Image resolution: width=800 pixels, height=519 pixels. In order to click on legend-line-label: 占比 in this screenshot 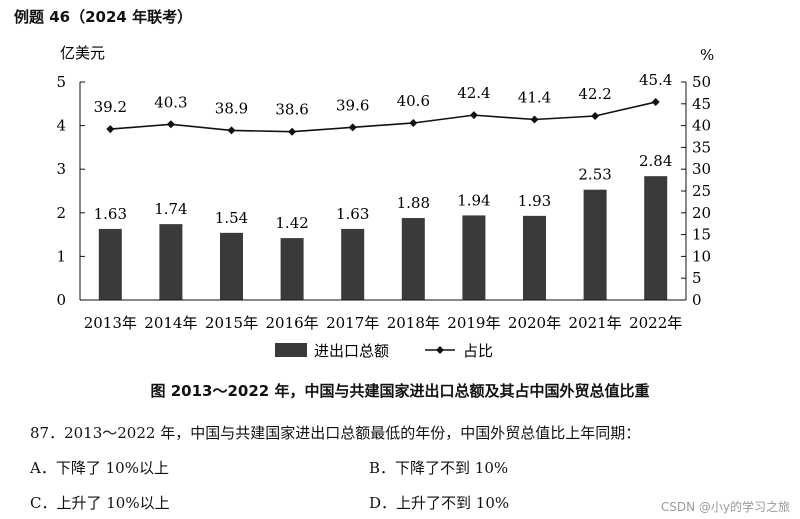, I will do `click(478, 351)`.